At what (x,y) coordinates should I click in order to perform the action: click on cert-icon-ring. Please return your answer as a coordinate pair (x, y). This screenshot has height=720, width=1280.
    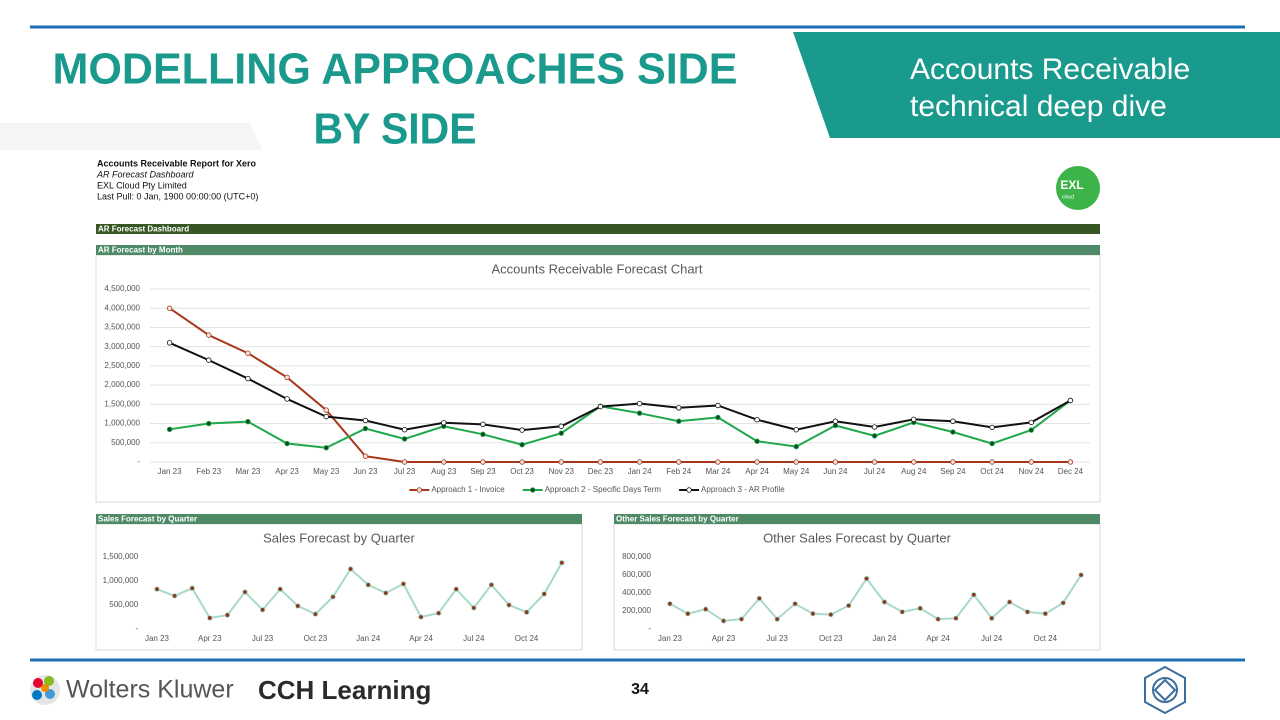
    Looking at the image, I should click on (1165, 690).